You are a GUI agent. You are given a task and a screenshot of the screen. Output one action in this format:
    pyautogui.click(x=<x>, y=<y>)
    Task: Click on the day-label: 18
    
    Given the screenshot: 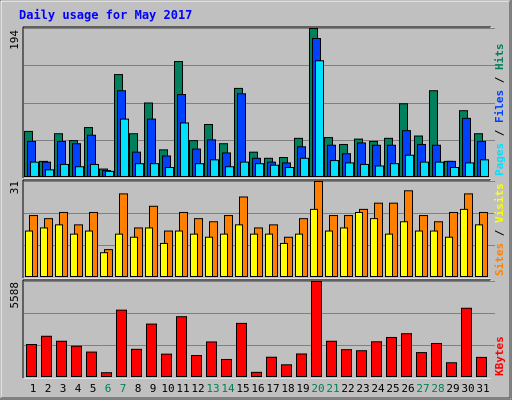 What is the action you would take?
    pyautogui.click(x=287, y=388)
    